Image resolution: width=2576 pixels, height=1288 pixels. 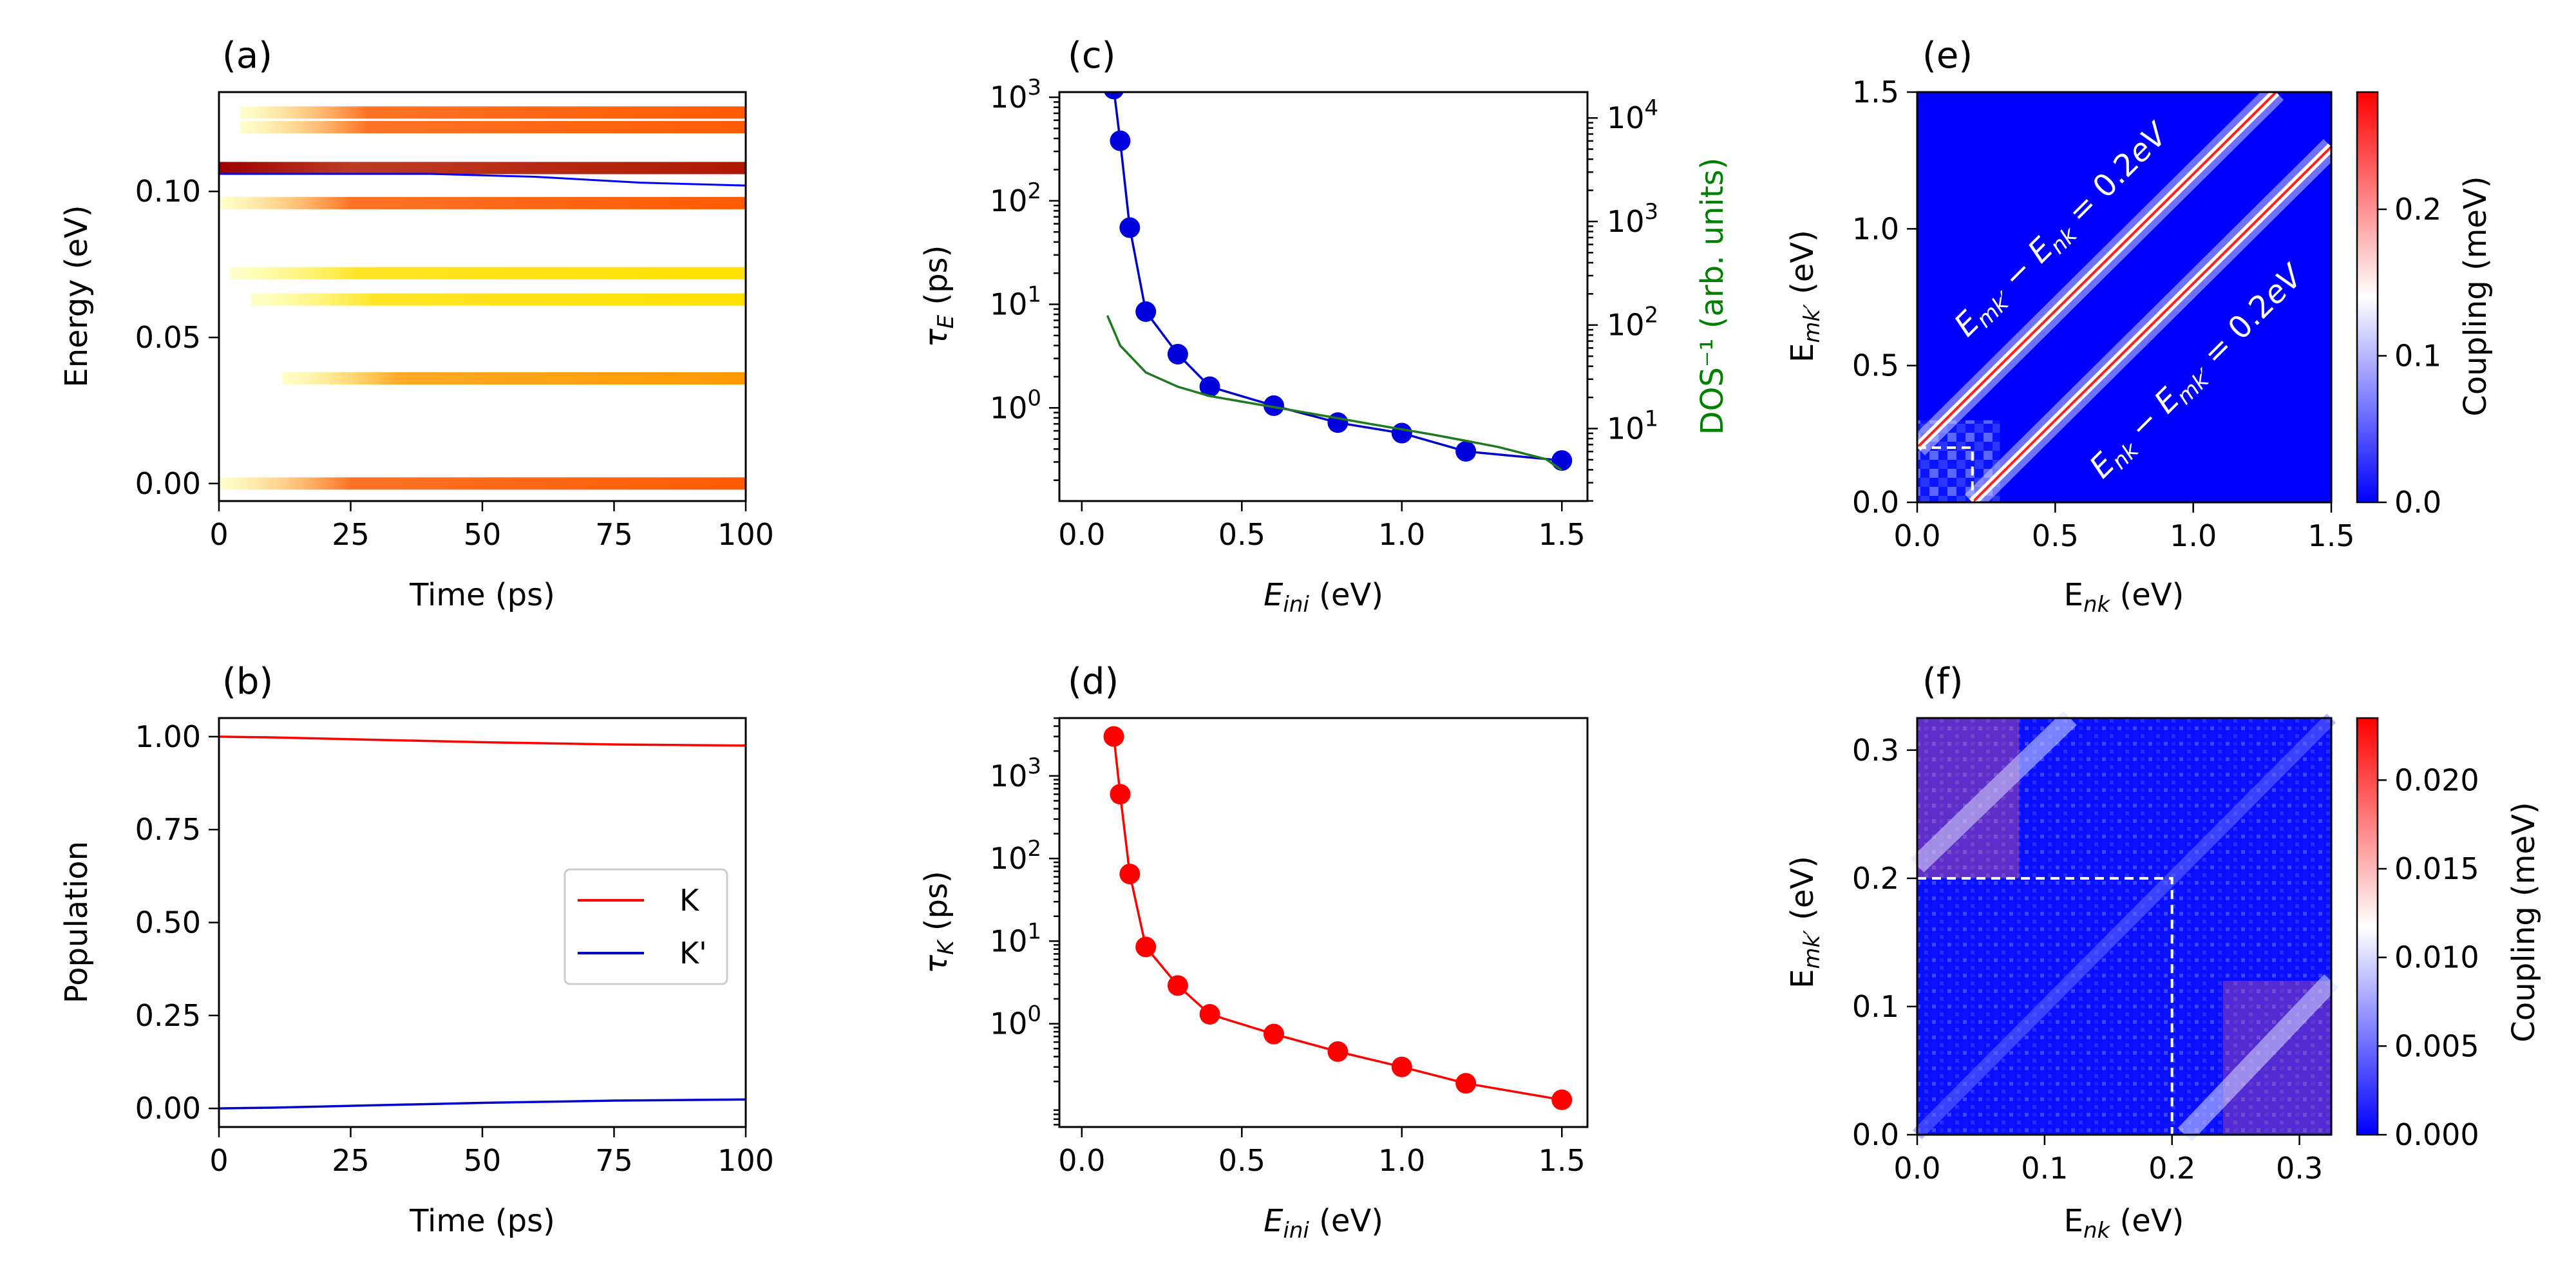 I want to click on panel-f-colorbar-tick-label: 0.005, so click(x=2436, y=1045).